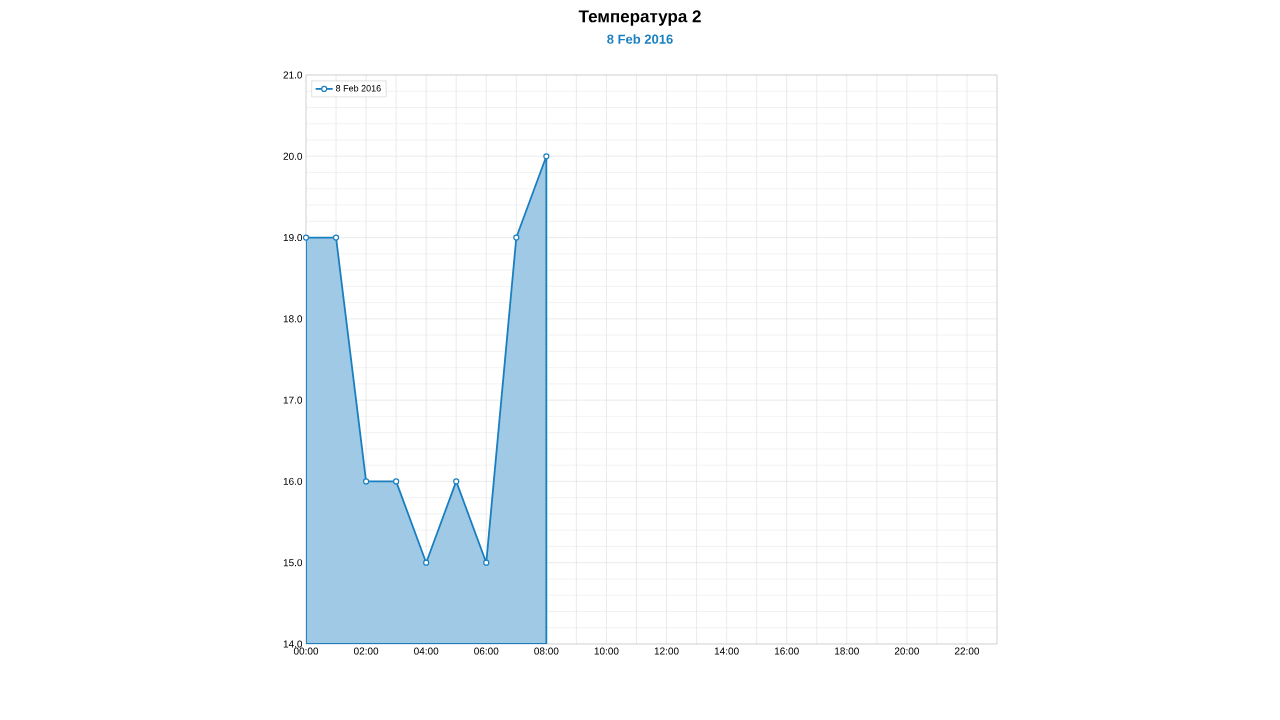  I want to click on y-tick-label: 16.0, so click(293, 481).